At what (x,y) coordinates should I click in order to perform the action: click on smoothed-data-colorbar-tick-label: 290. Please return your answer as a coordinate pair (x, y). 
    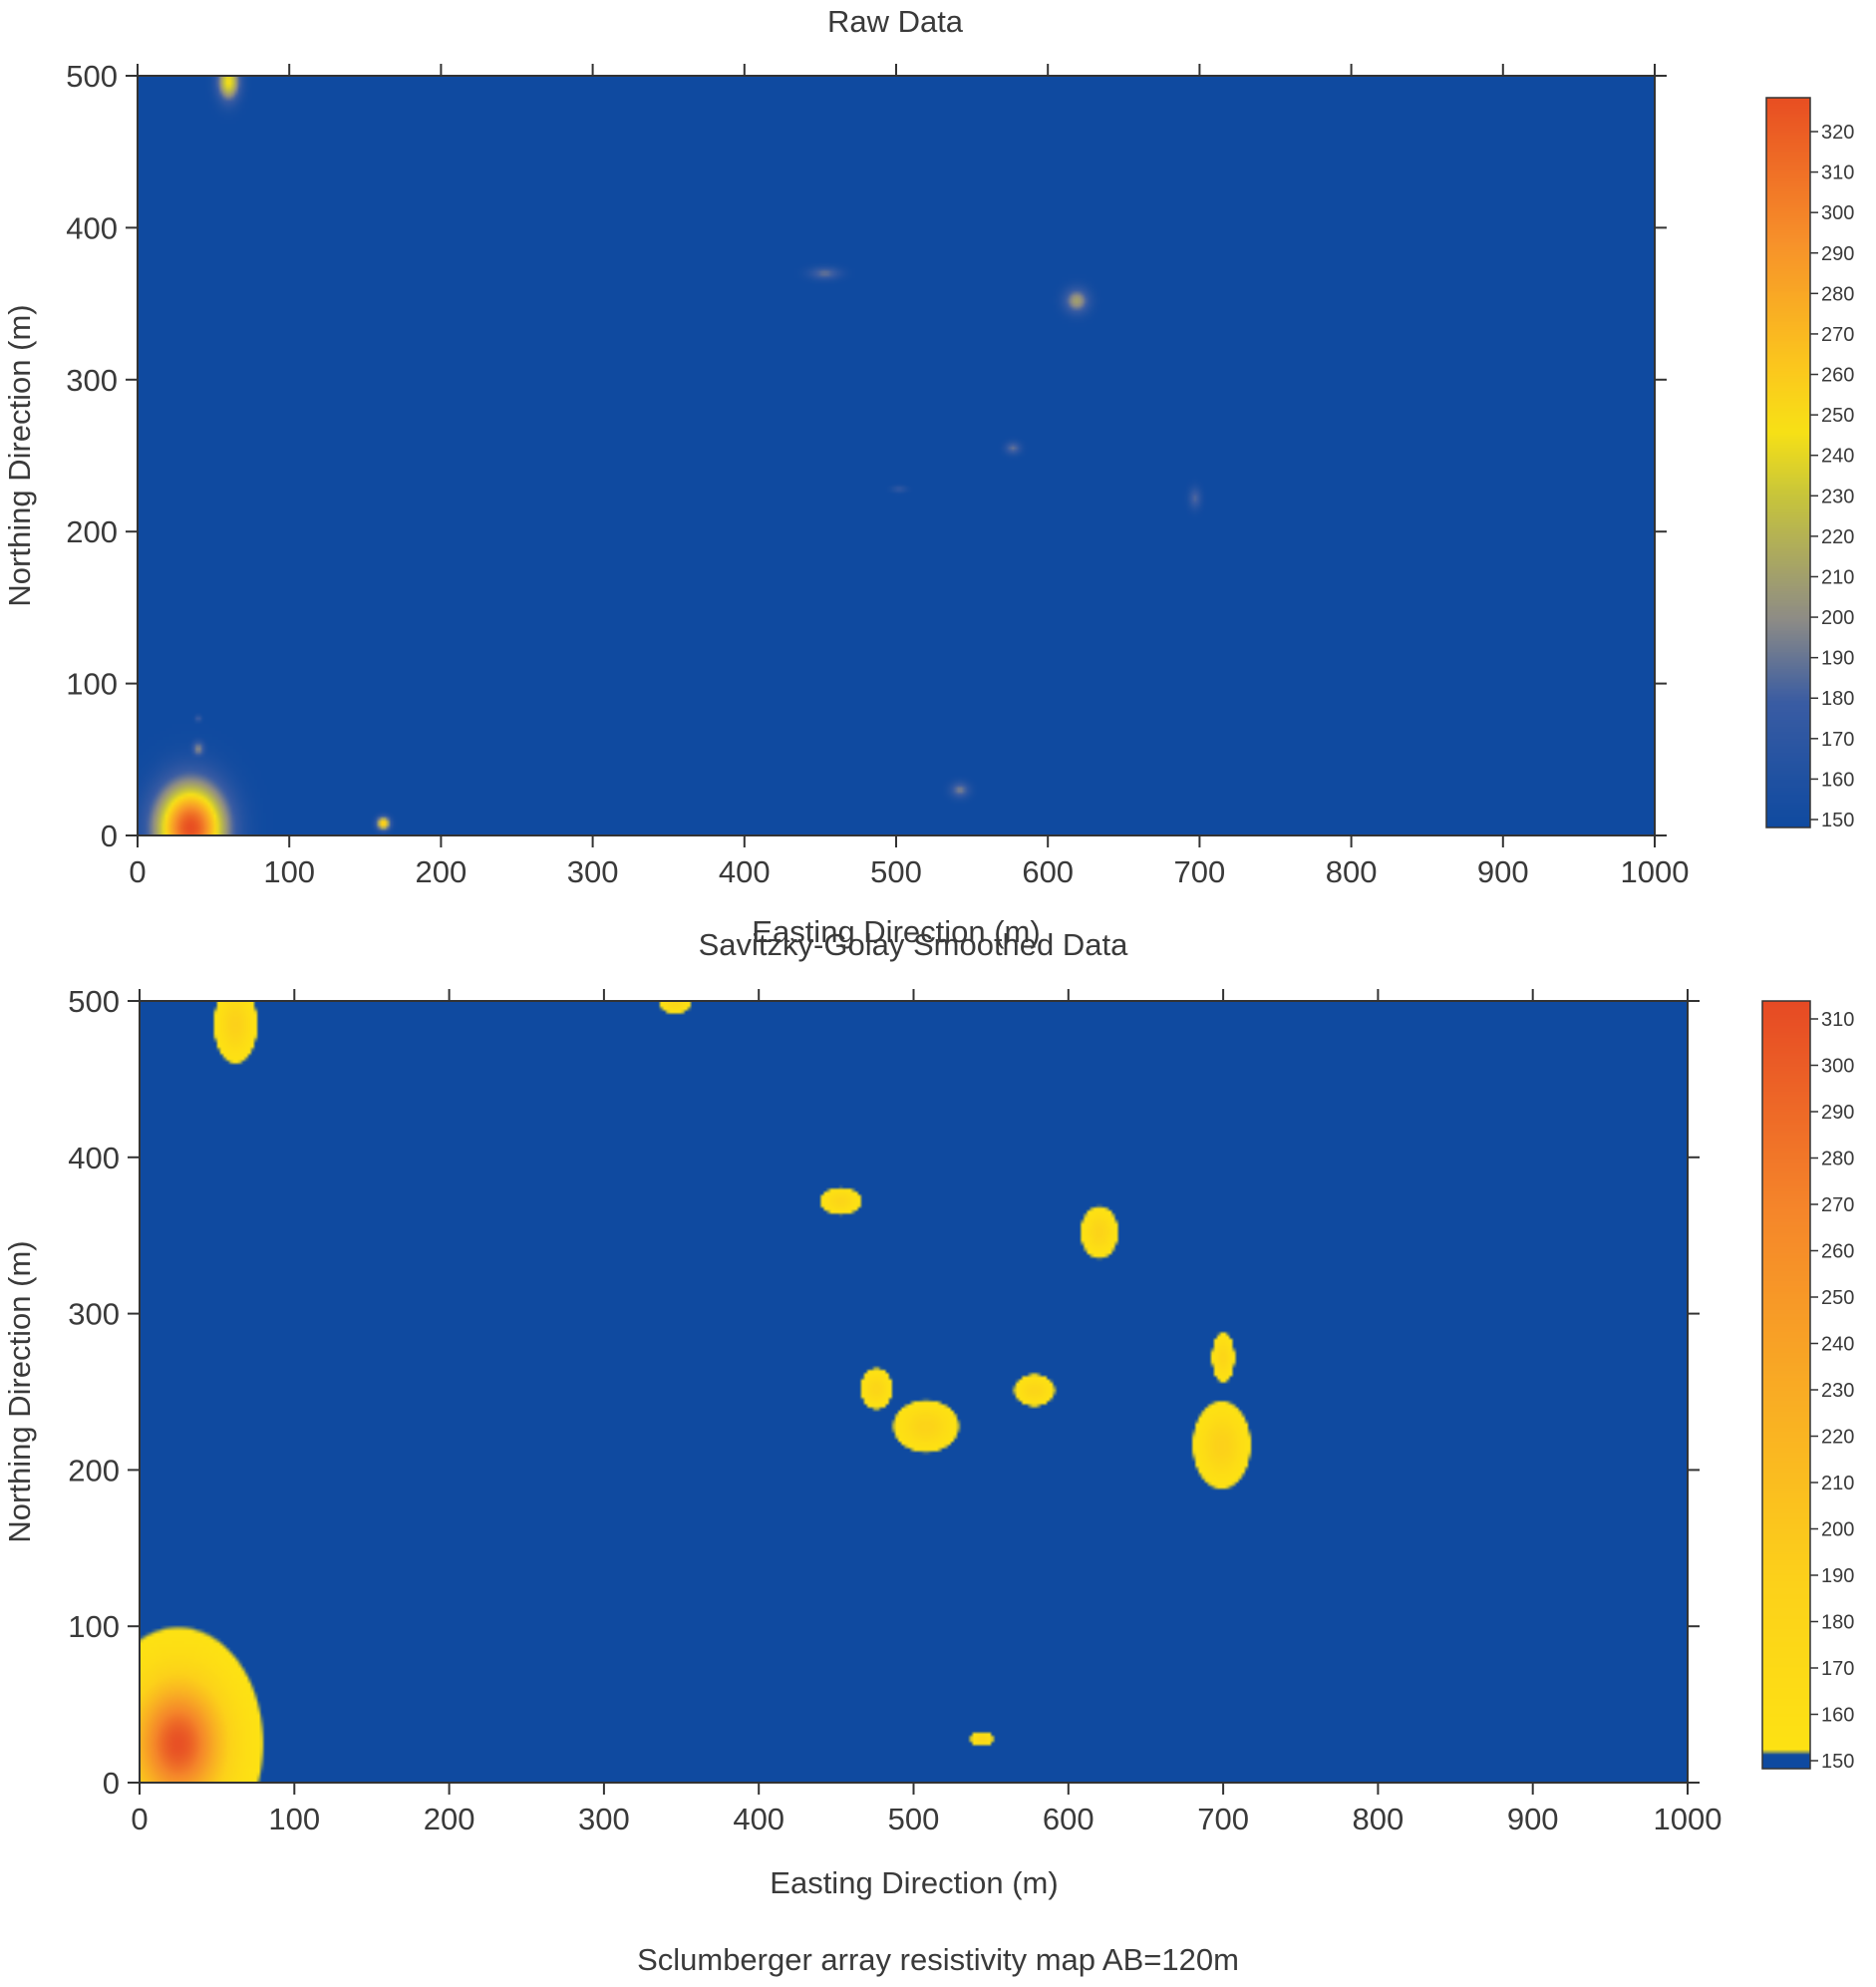
    Looking at the image, I should click on (1837, 1113).